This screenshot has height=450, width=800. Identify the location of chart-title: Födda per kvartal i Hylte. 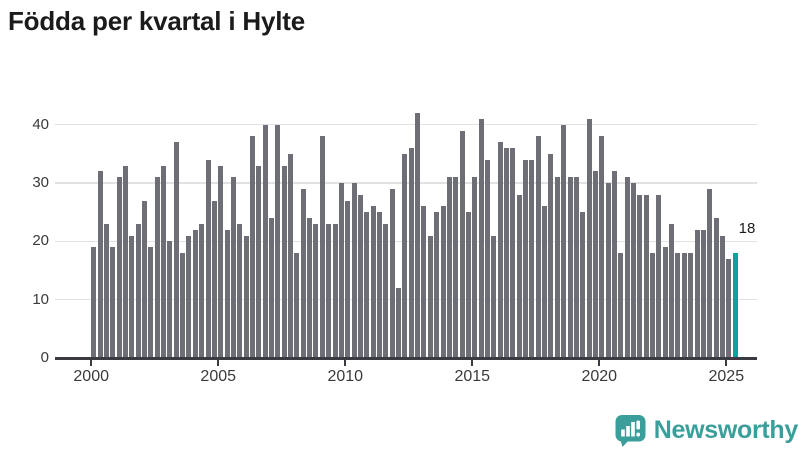
(156, 21).